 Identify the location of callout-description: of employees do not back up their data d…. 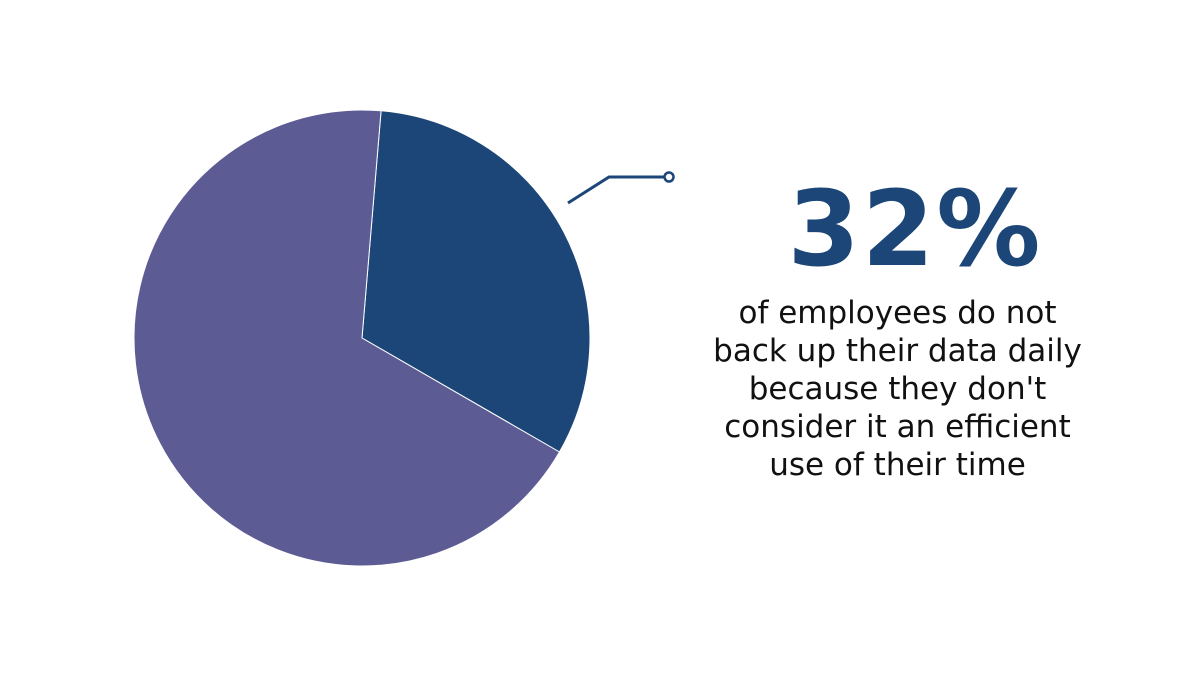
(897, 389).